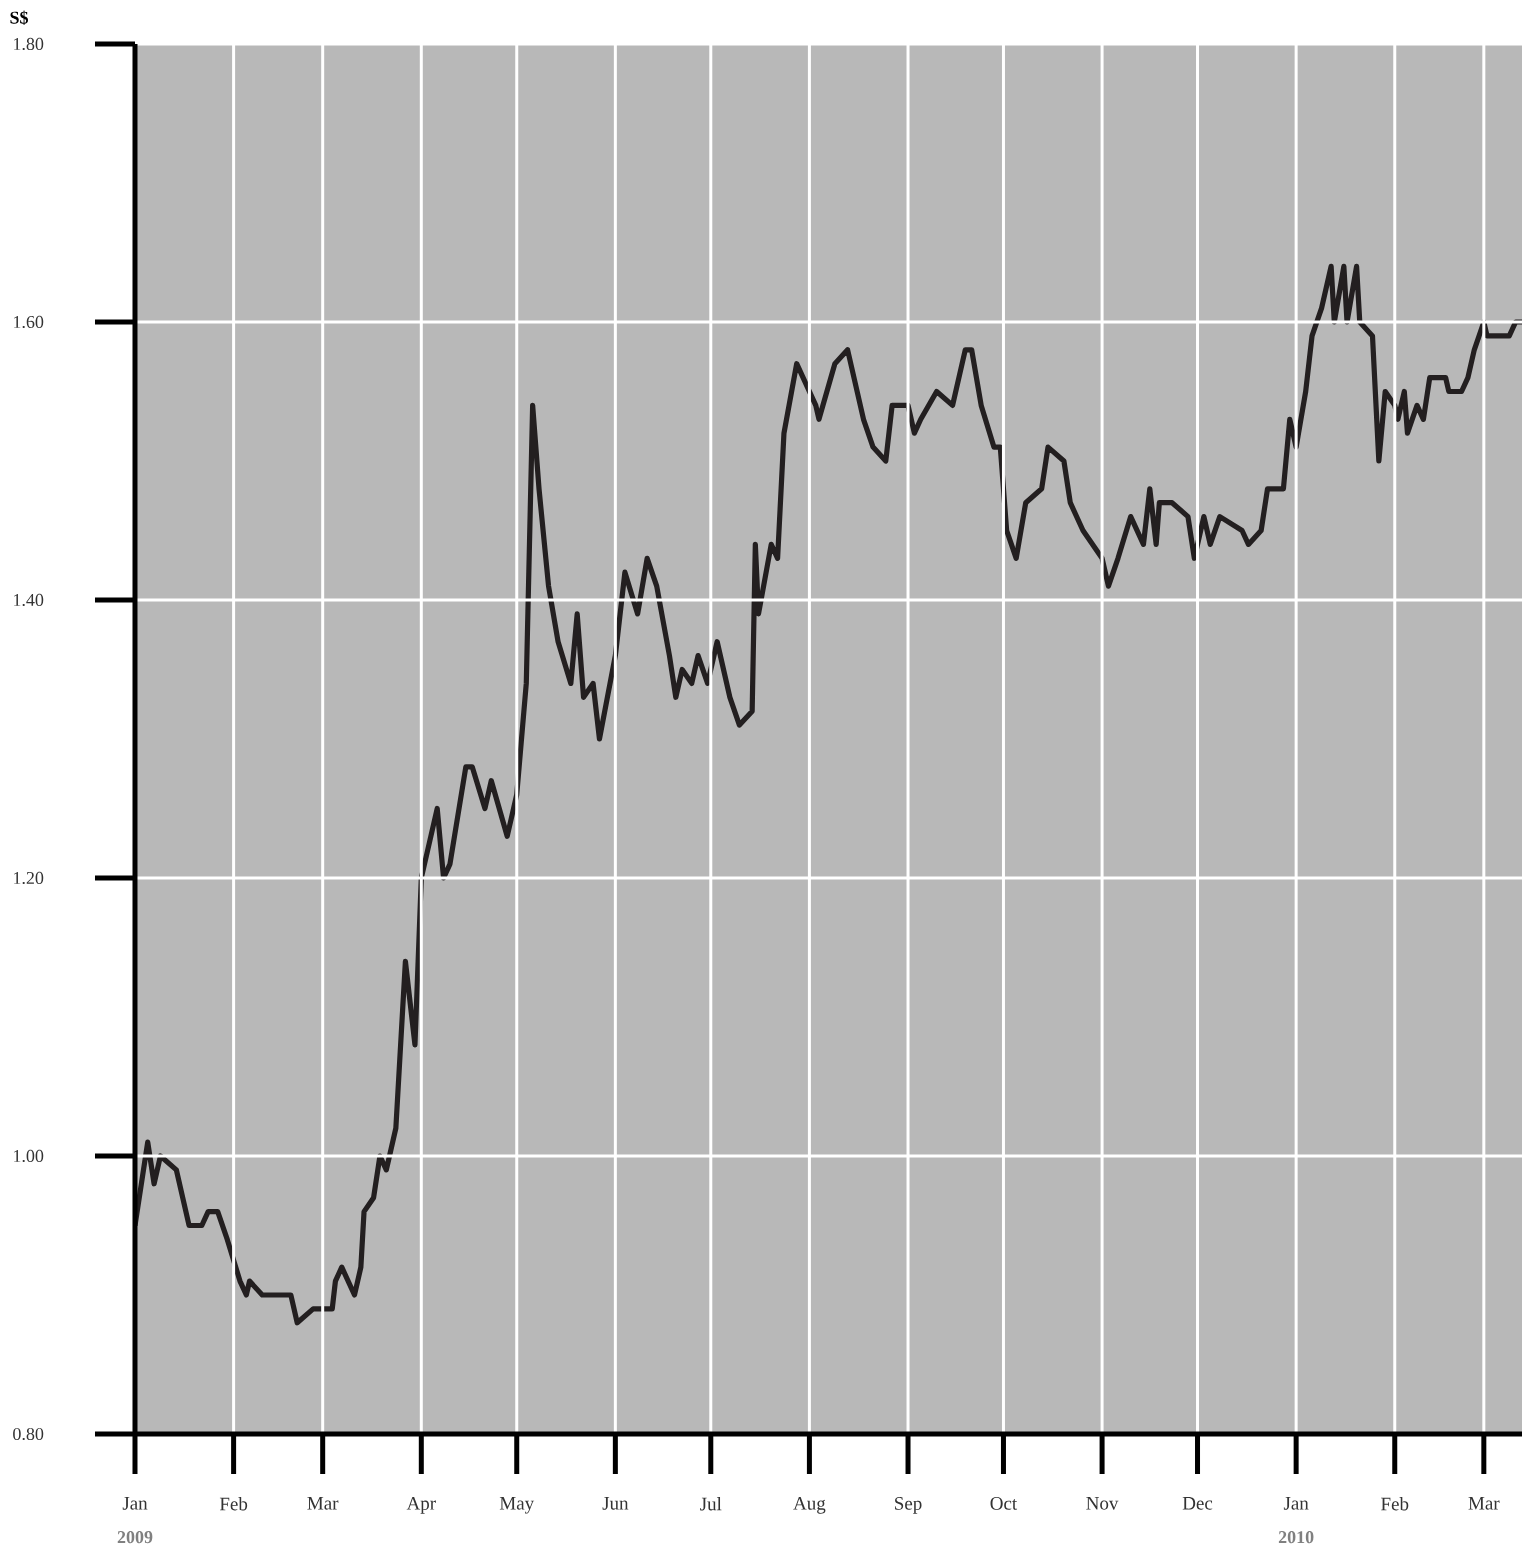 The width and height of the screenshot is (1530, 1554). What do you see at coordinates (135, 1537) in the screenshot?
I see `text: 2009` at bounding box center [135, 1537].